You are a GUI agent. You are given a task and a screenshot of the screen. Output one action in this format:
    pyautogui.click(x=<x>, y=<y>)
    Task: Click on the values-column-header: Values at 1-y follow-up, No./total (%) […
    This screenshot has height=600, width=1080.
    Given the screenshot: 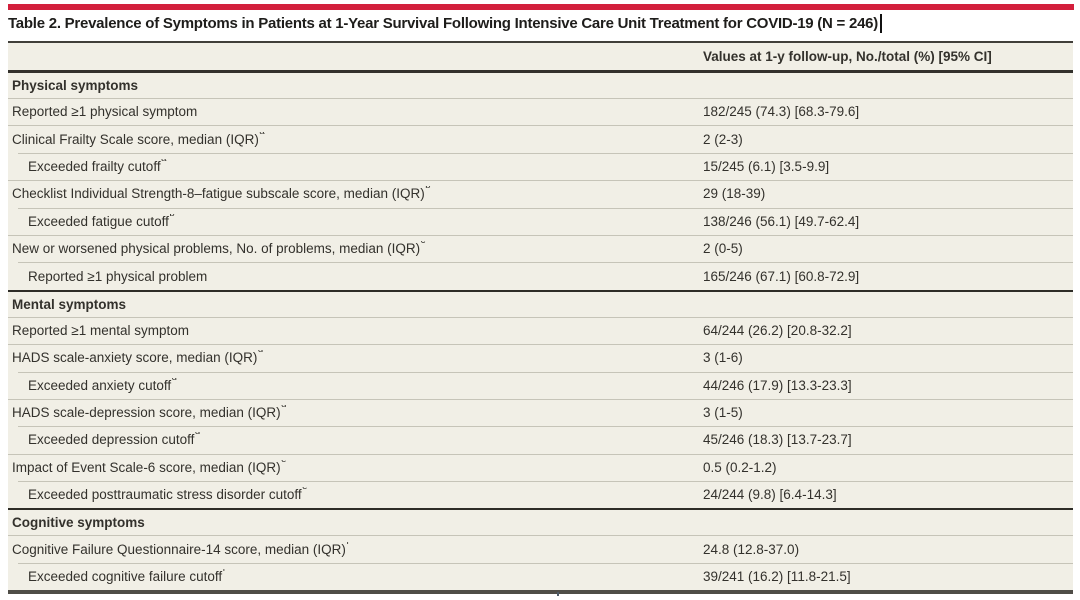 What is the action you would take?
    pyautogui.click(x=847, y=56)
    